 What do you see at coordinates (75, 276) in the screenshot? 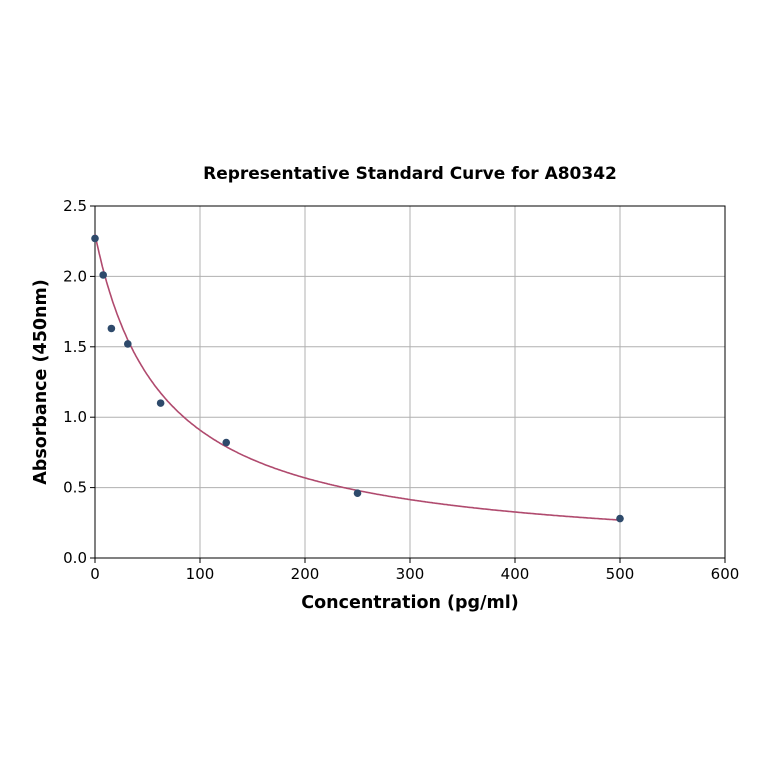
I see `y-tick-label: 2.0` at bounding box center [75, 276].